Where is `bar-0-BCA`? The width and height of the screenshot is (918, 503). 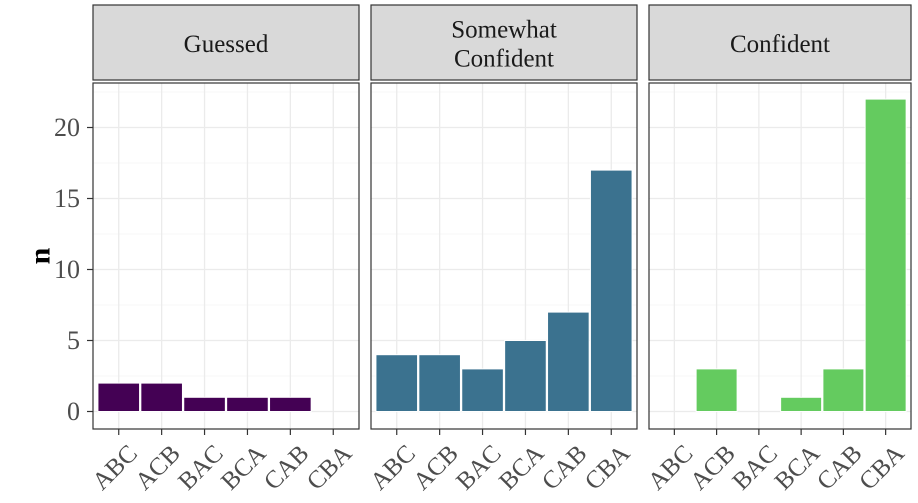 bar-0-BCA is located at coordinates (247, 404).